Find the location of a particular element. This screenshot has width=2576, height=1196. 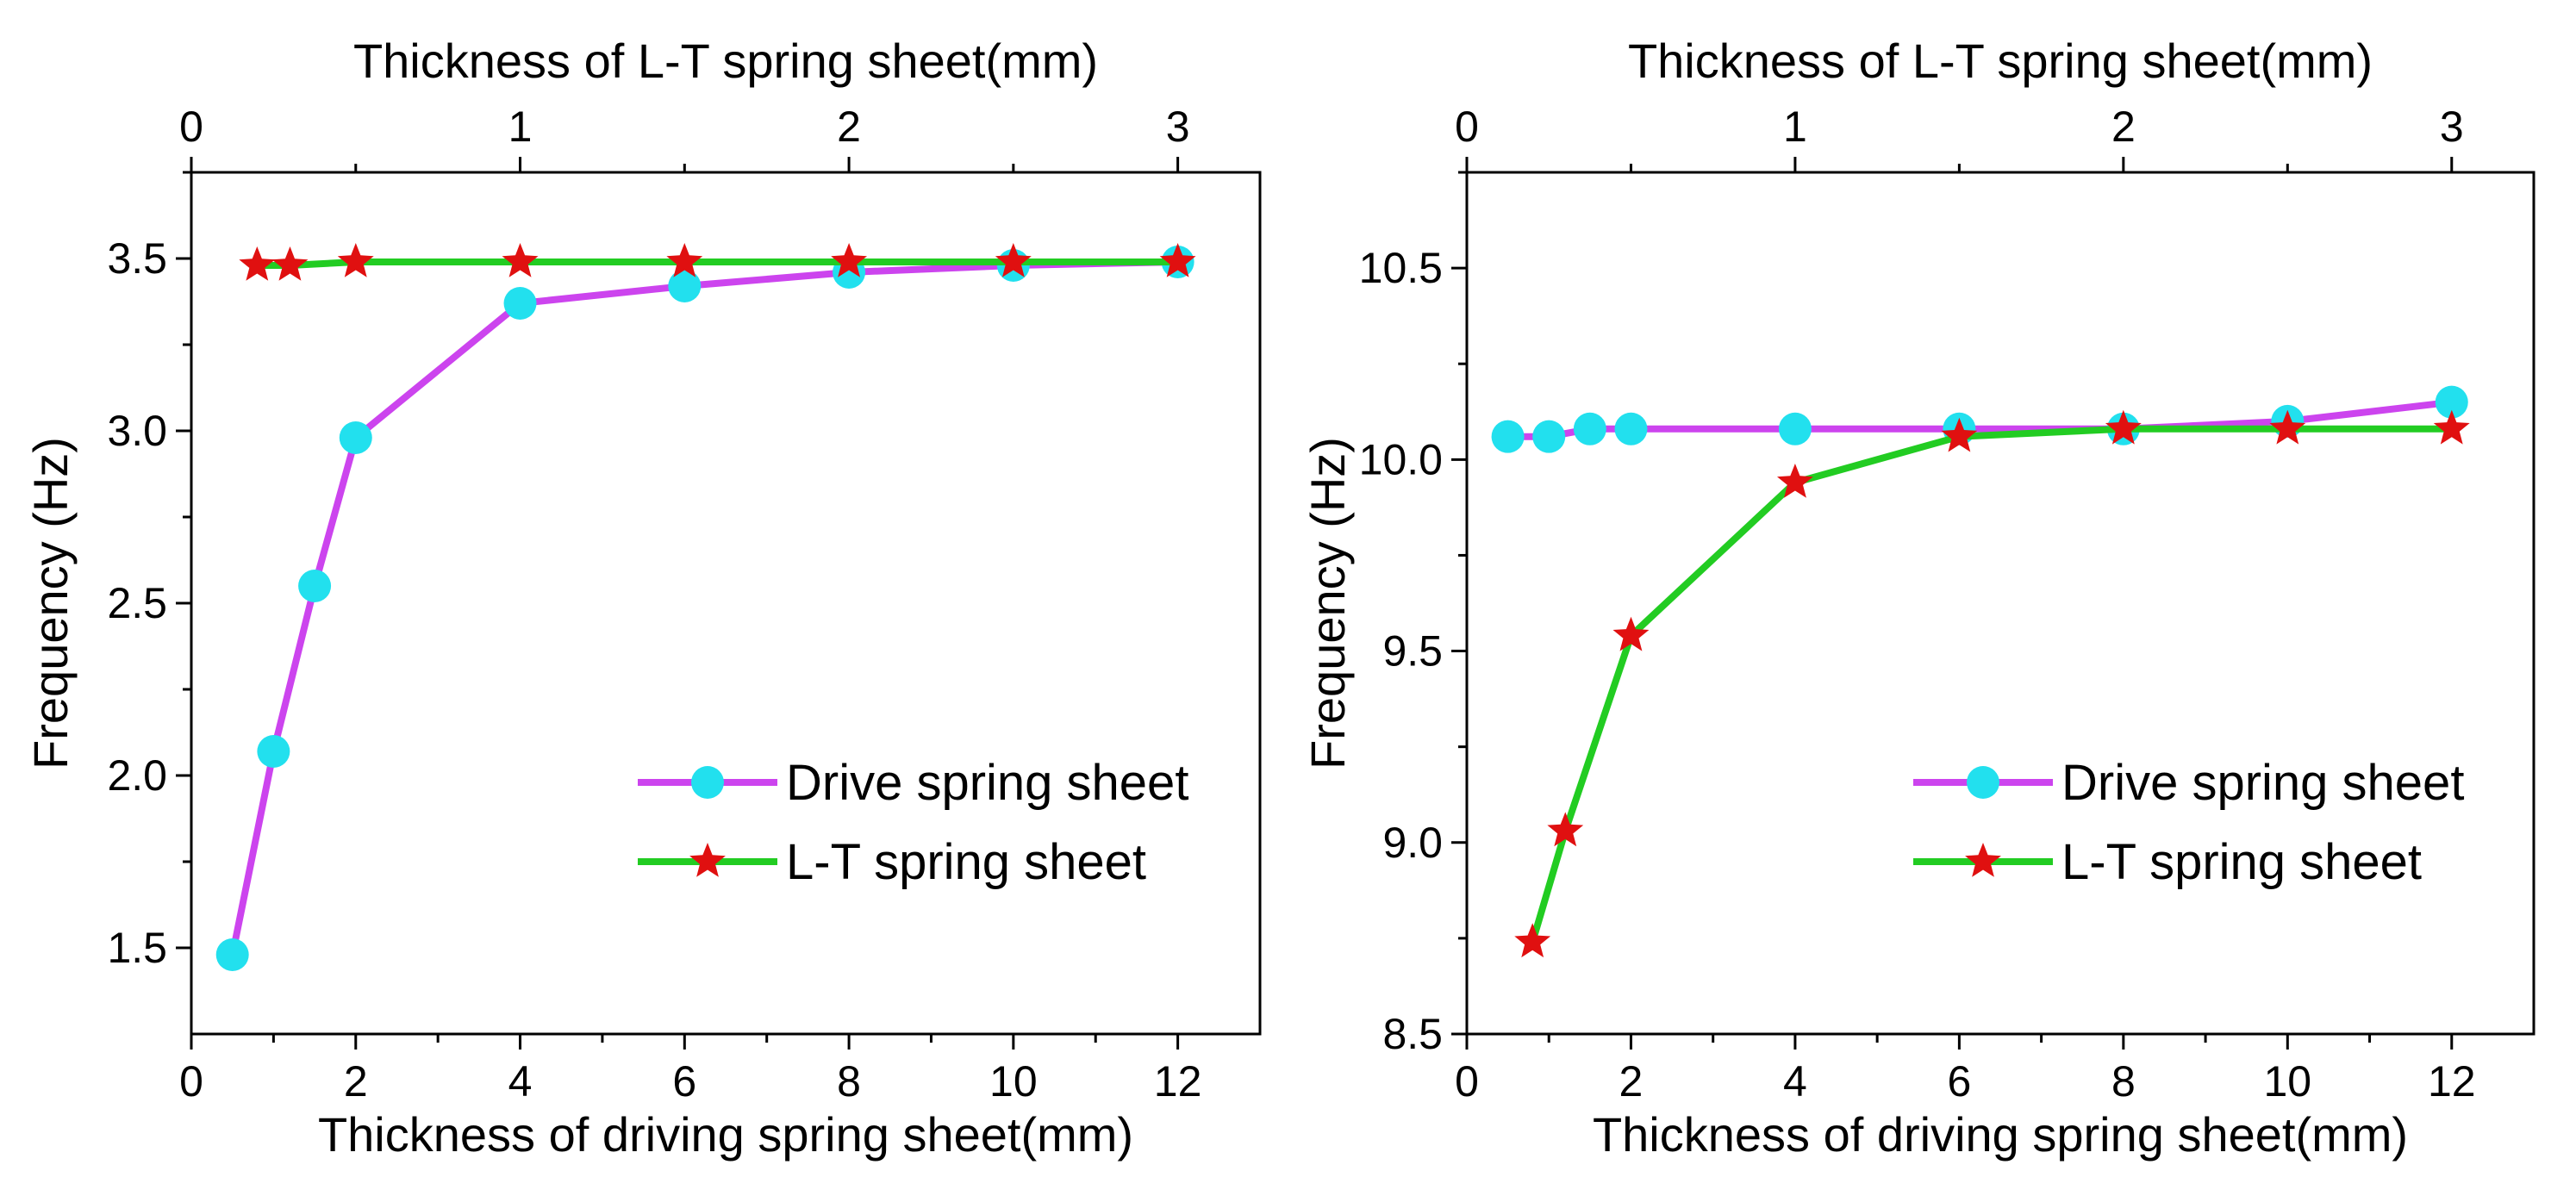

y-tick-label: 10.0 is located at coordinates (1401, 459).